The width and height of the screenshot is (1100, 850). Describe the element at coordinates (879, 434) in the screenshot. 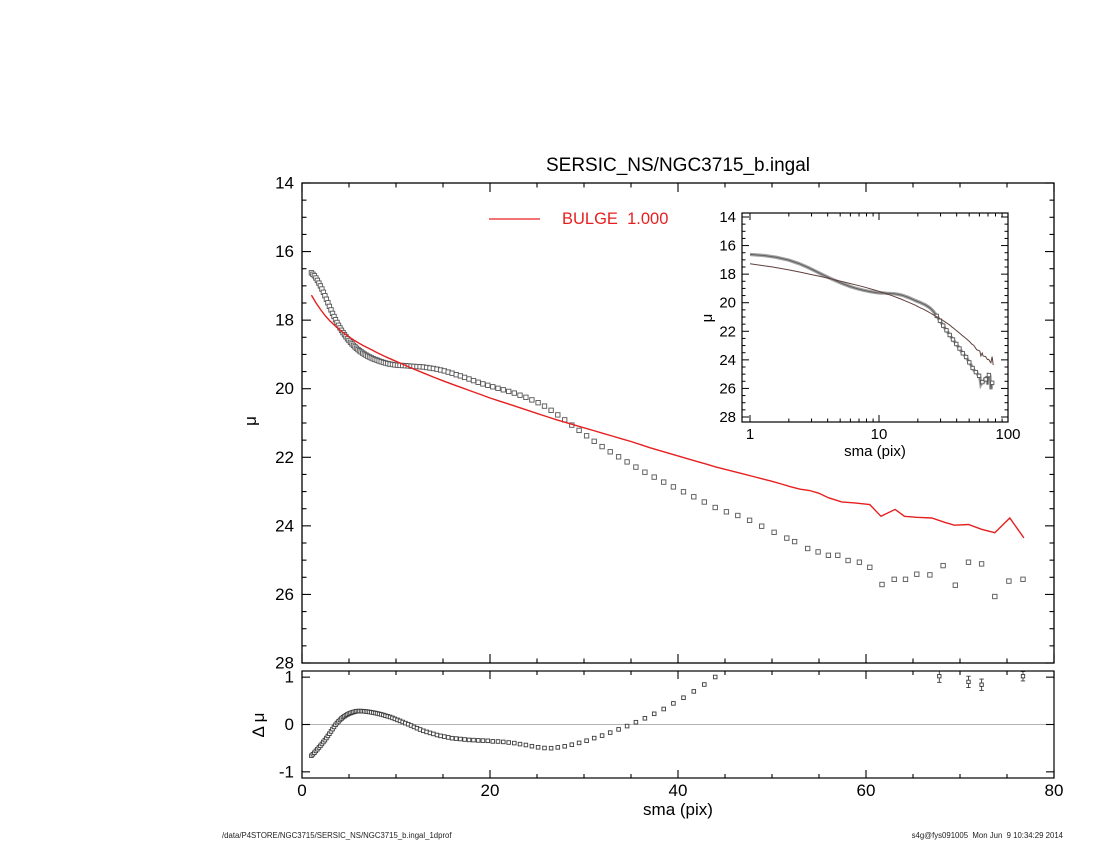

I see `svg-text: 10` at that location.